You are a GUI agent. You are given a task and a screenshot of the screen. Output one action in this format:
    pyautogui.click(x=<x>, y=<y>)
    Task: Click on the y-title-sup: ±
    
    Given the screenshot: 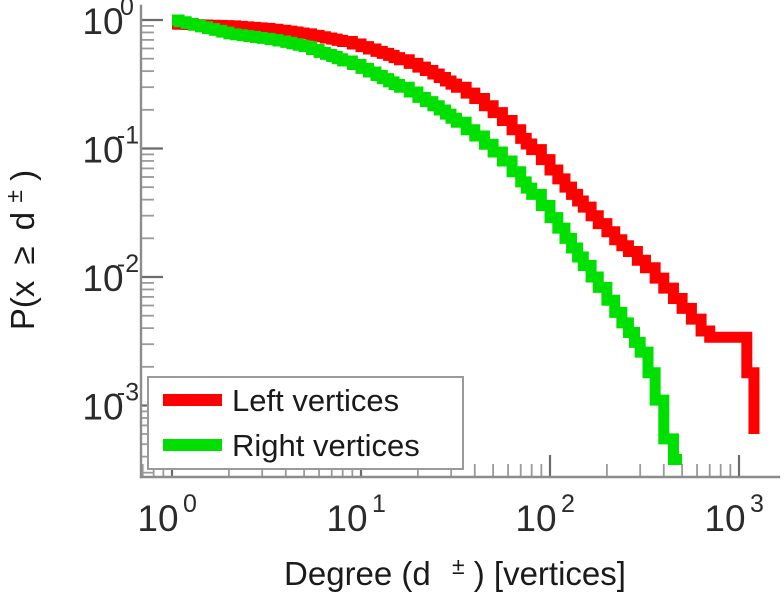 What is the action you would take?
    pyautogui.click(x=14, y=196)
    